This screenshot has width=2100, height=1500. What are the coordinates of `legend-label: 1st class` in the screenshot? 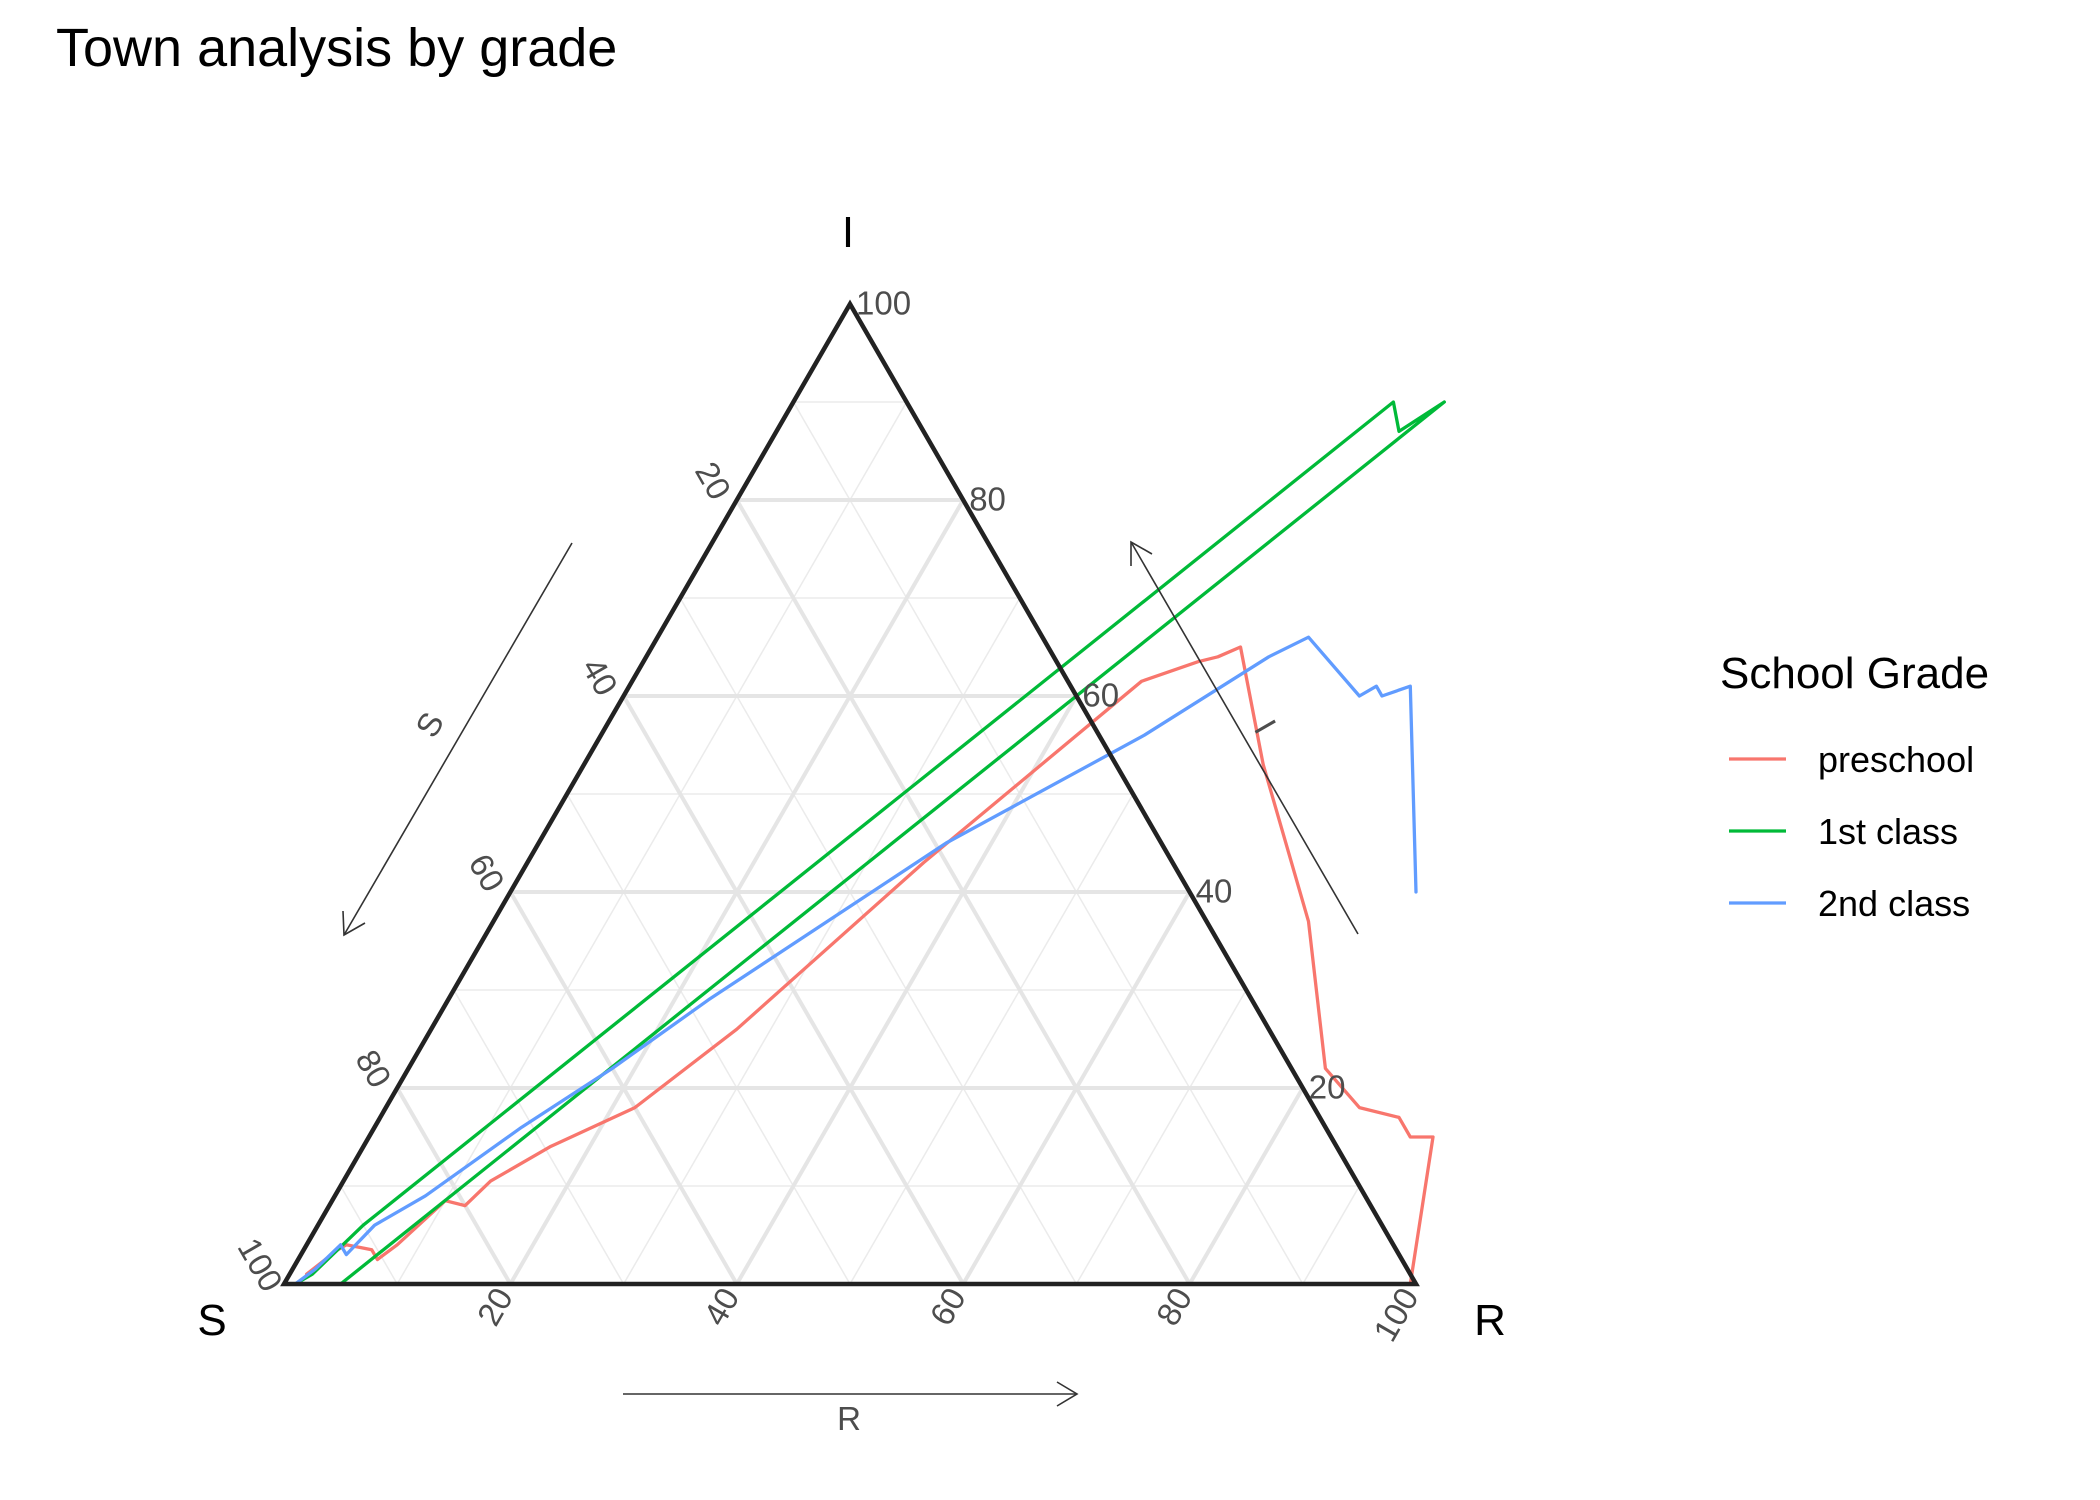 It's located at (1888, 831).